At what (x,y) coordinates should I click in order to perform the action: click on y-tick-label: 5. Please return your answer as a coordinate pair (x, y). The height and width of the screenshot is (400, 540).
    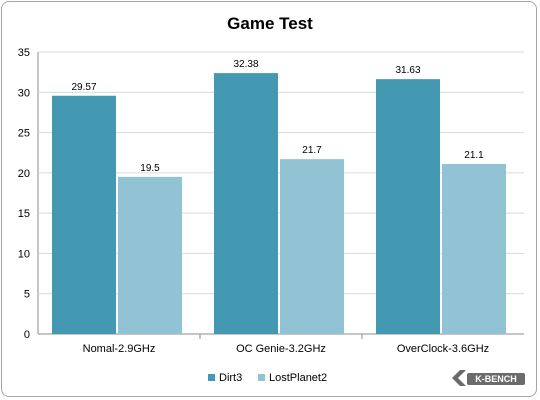
    Looking at the image, I should click on (27, 295).